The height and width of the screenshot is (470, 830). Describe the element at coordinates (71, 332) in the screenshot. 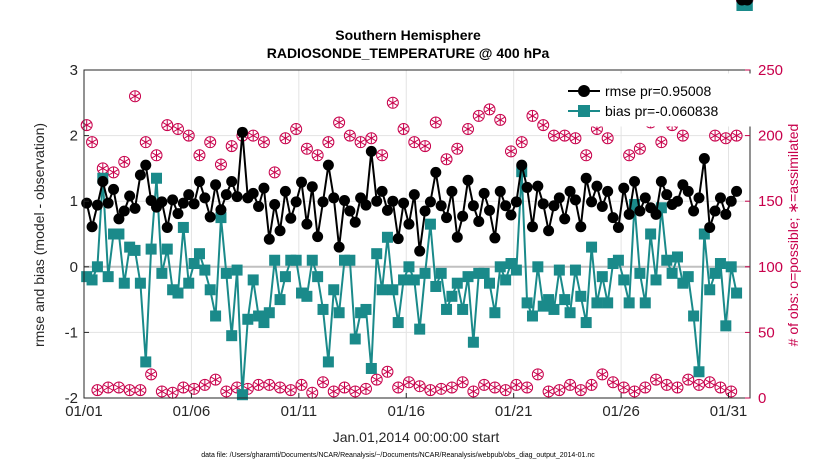

I see `y-tick-label: -1` at that location.